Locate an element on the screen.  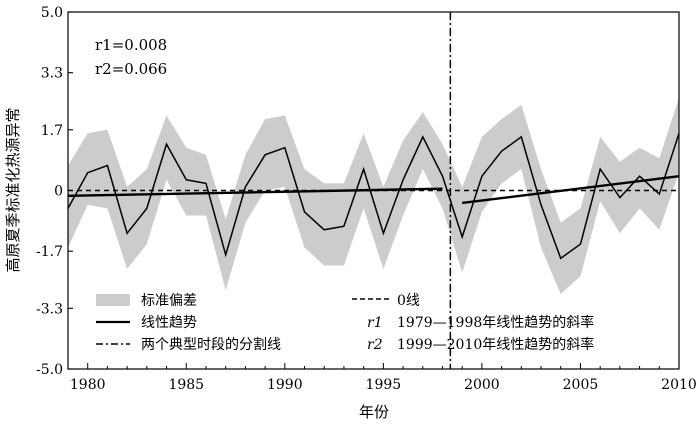
r2-annotation: r2=0.066 is located at coordinates (131, 69).